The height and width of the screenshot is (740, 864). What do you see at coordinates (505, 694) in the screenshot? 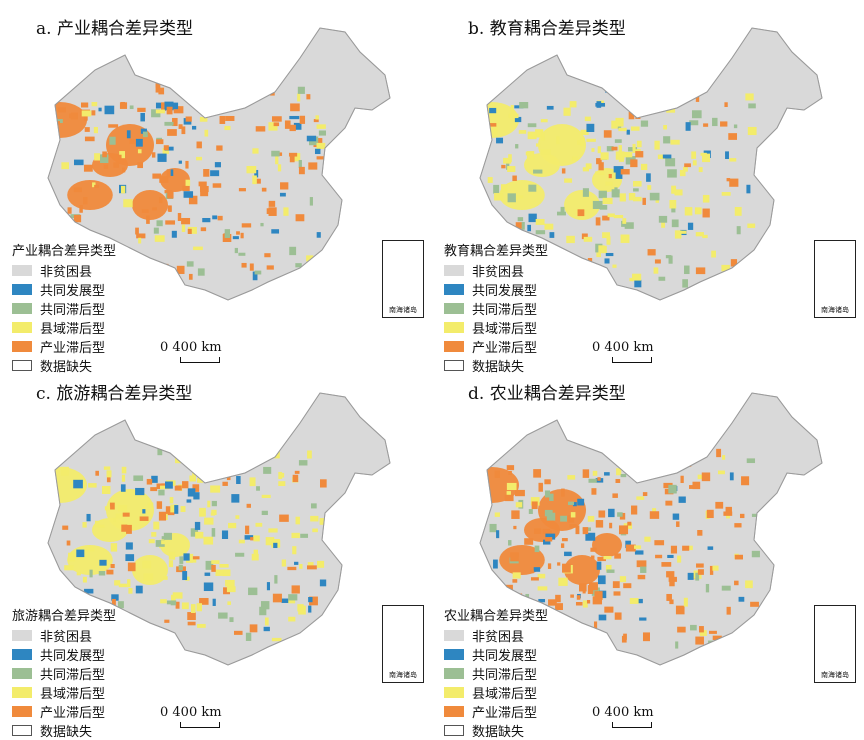
I see `legend-label: 县域滞后型` at bounding box center [505, 694].